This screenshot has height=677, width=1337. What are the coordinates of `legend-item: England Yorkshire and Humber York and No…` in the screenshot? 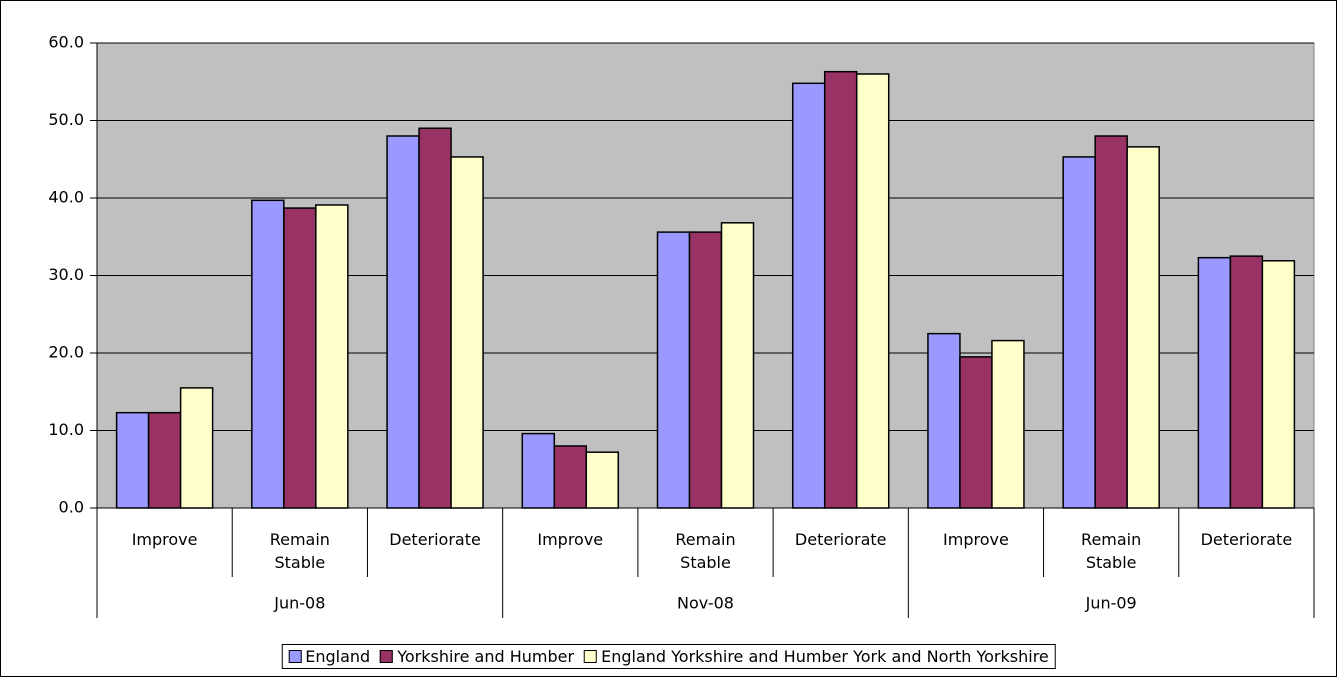 It's located at (816, 656).